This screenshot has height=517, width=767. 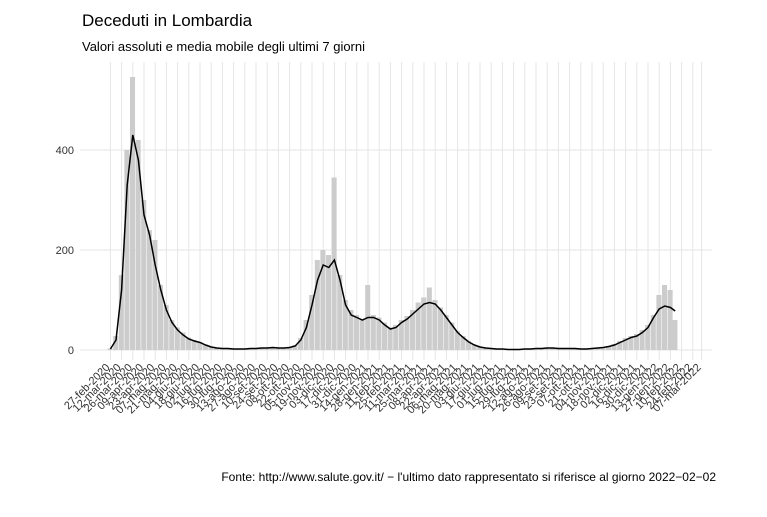 I want to click on y-tick-label: 400, so click(x=65, y=151).